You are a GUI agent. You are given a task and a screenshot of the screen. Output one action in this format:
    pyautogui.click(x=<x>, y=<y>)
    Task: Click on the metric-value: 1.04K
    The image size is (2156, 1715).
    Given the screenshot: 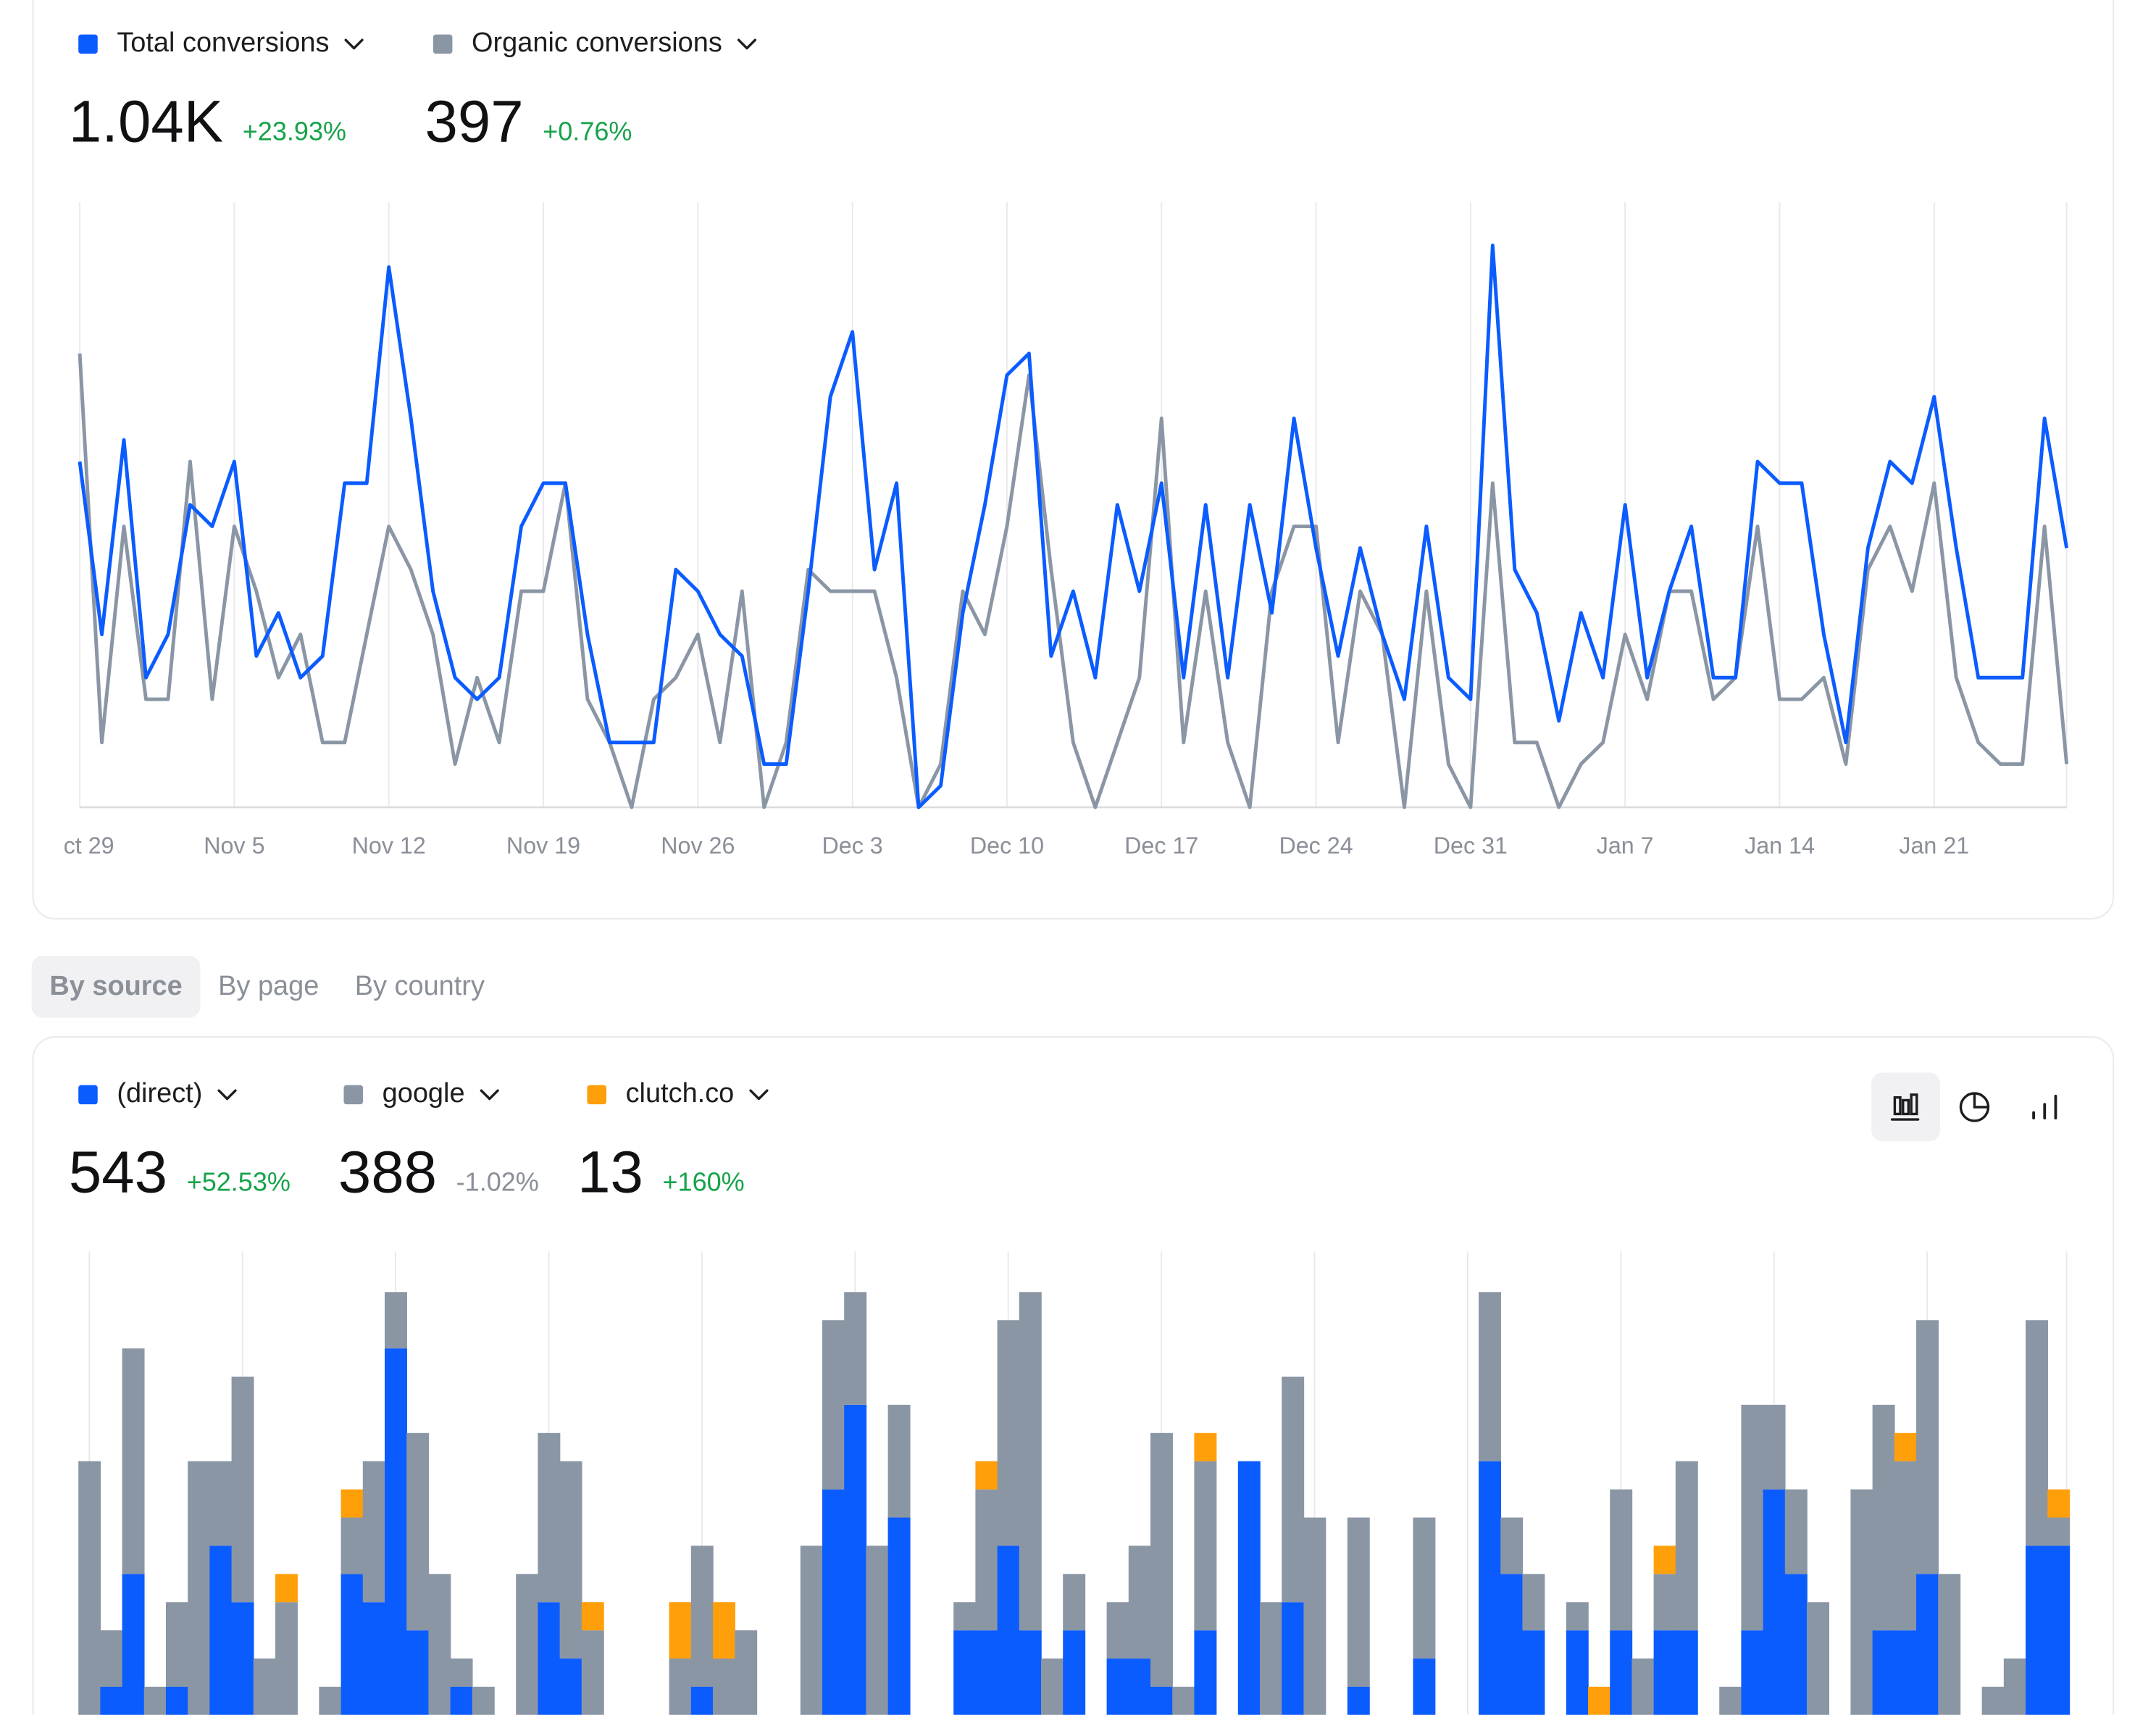 What is the action you would take?
    pyautogui.click(x=146, y=122)
    